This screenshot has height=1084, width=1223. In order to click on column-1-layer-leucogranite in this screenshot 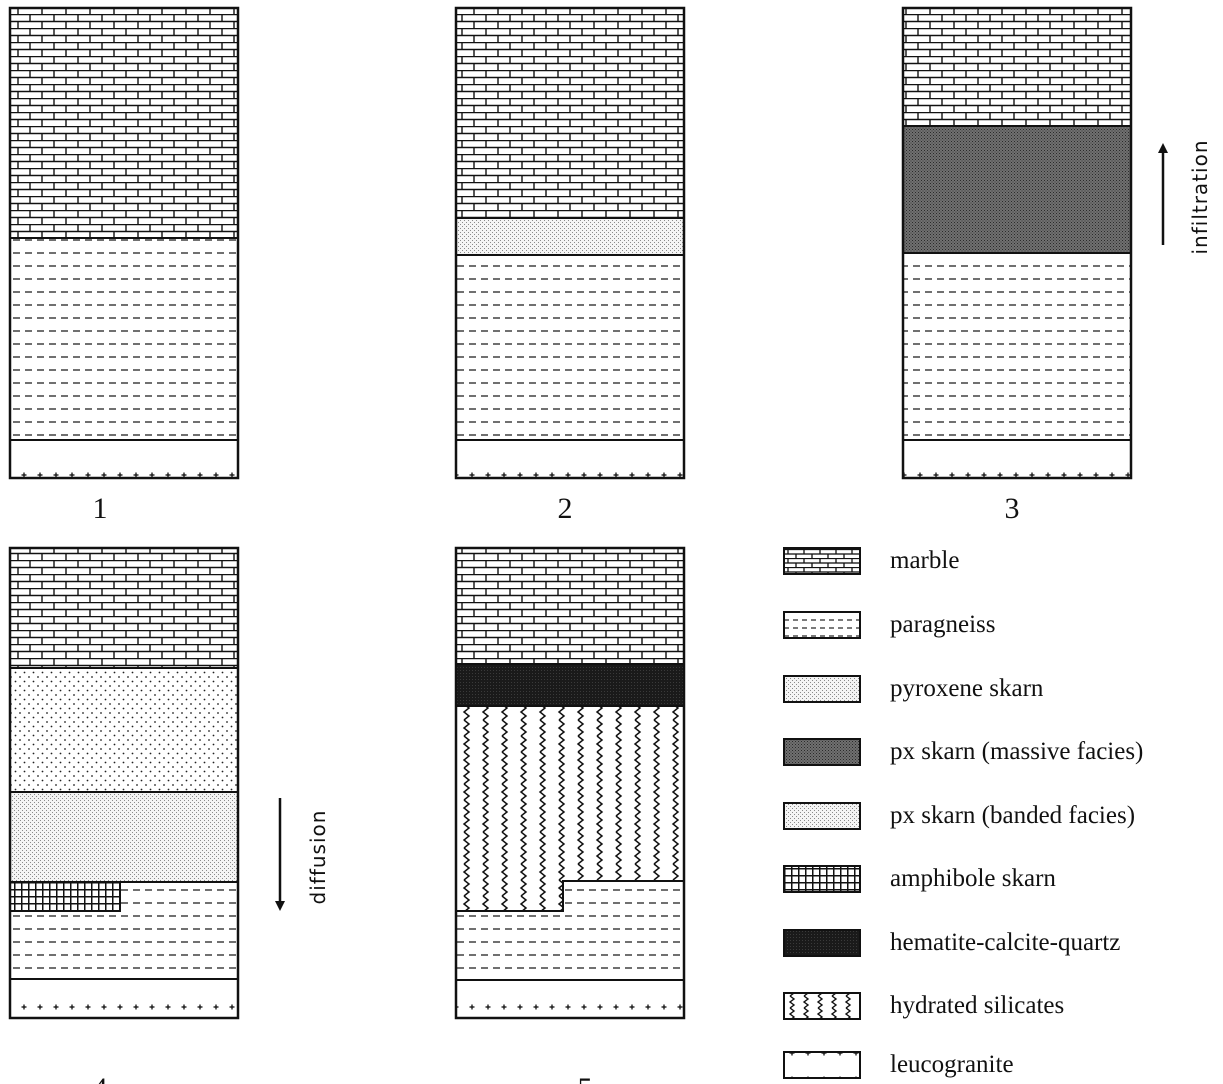, I will do `click(124, 459)`.